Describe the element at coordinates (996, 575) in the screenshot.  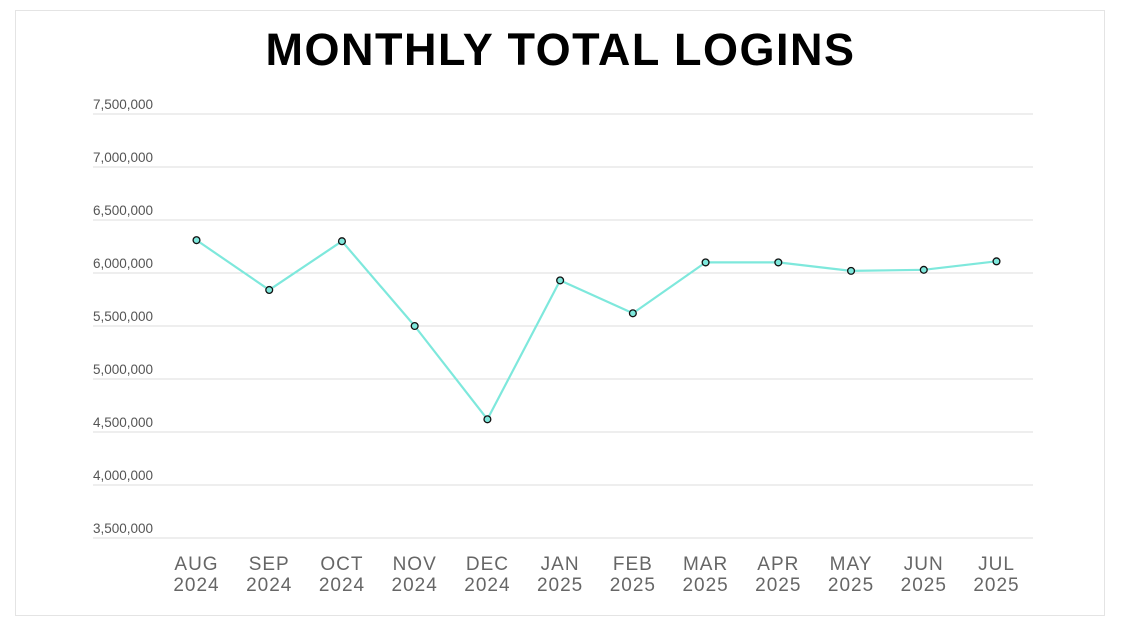
I see `x-tick-label: JUL 2025` at that location.